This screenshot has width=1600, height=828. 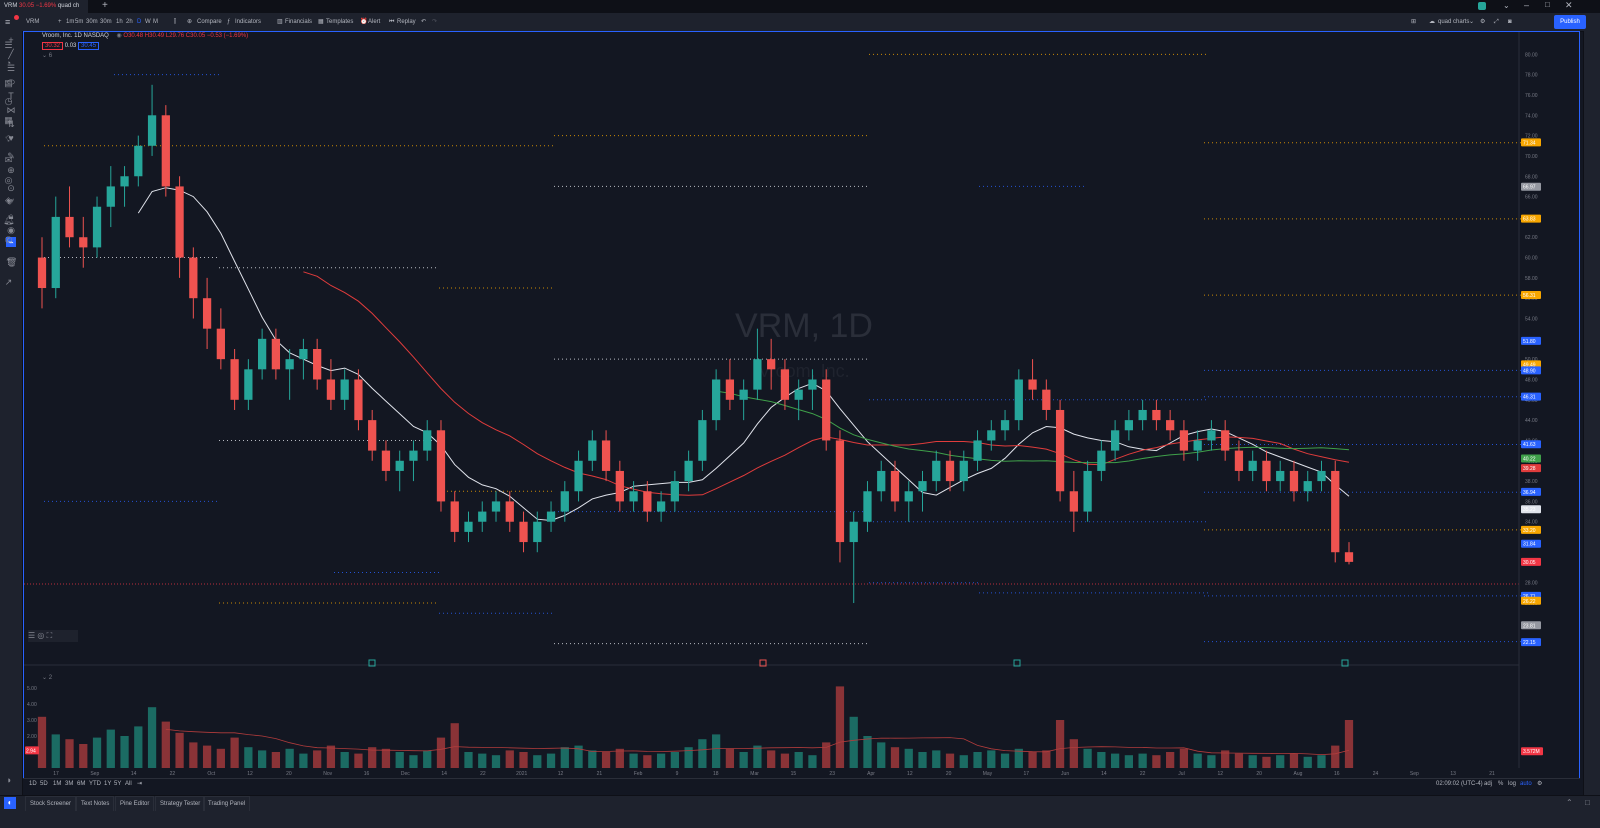 What do you see at coordinates (44, 784) in the screenshot?
I see `range-5d: 5D` at bounding box center [44, 784].